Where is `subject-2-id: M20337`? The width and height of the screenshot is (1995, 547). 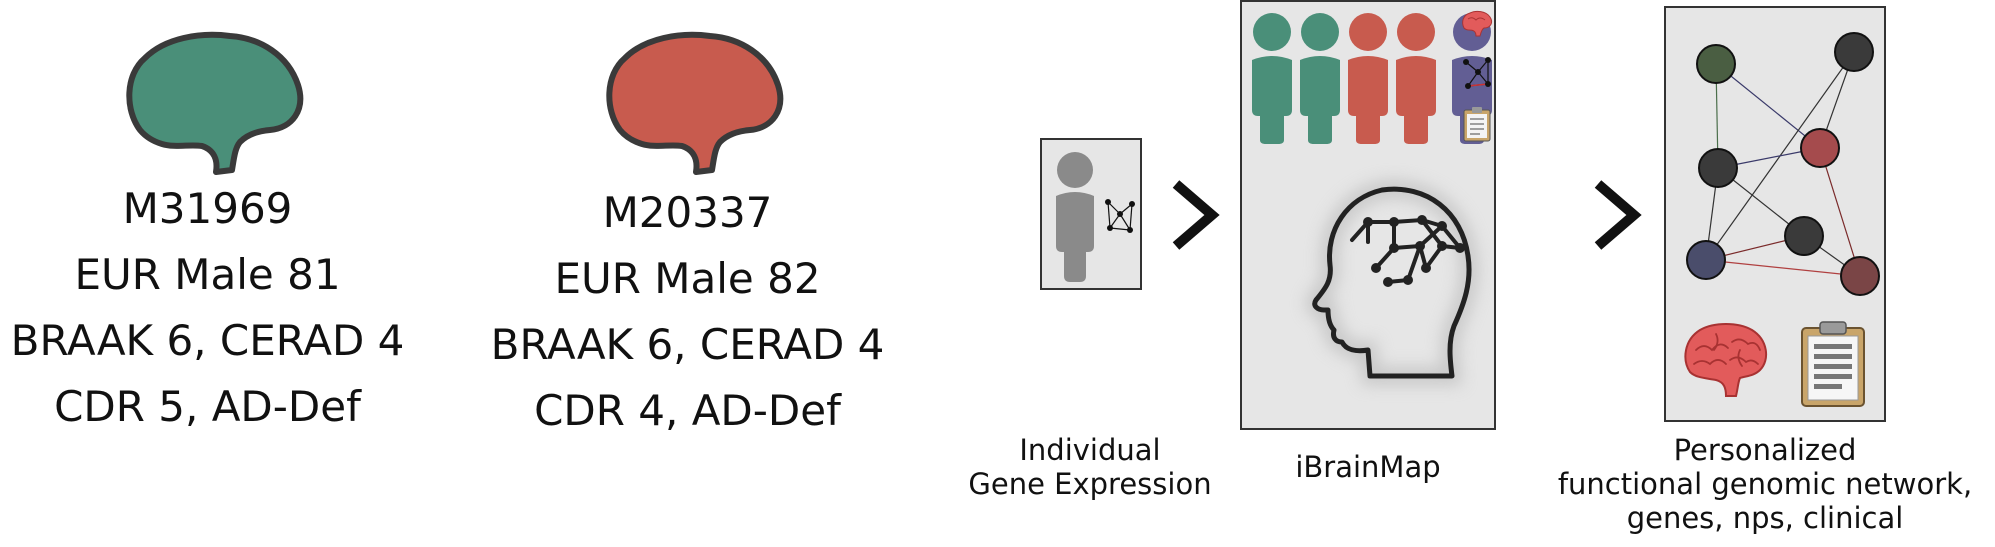 subject-2-id: M20337 is located at coordinates (687, 212).